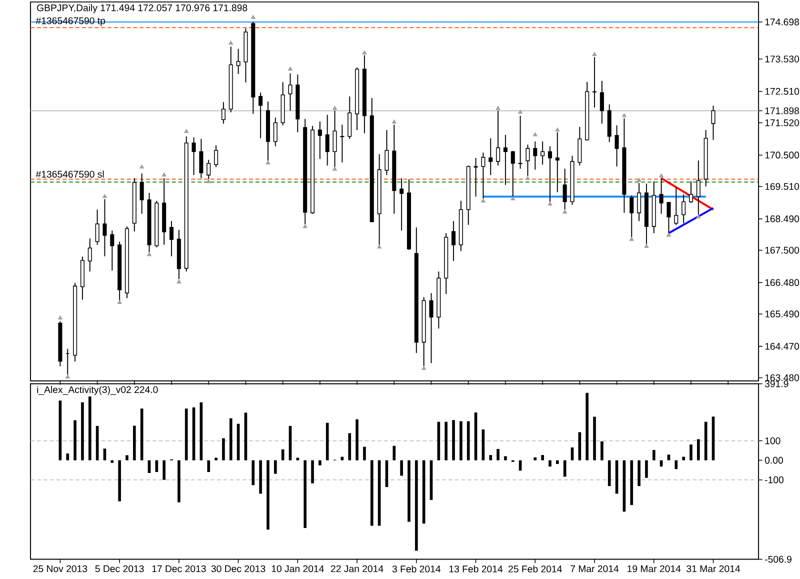 The image size is (800, 579). Describe the element at coordinates (782, 346) in the screenshot. I see `y-tick-label: 164.470` at that location.